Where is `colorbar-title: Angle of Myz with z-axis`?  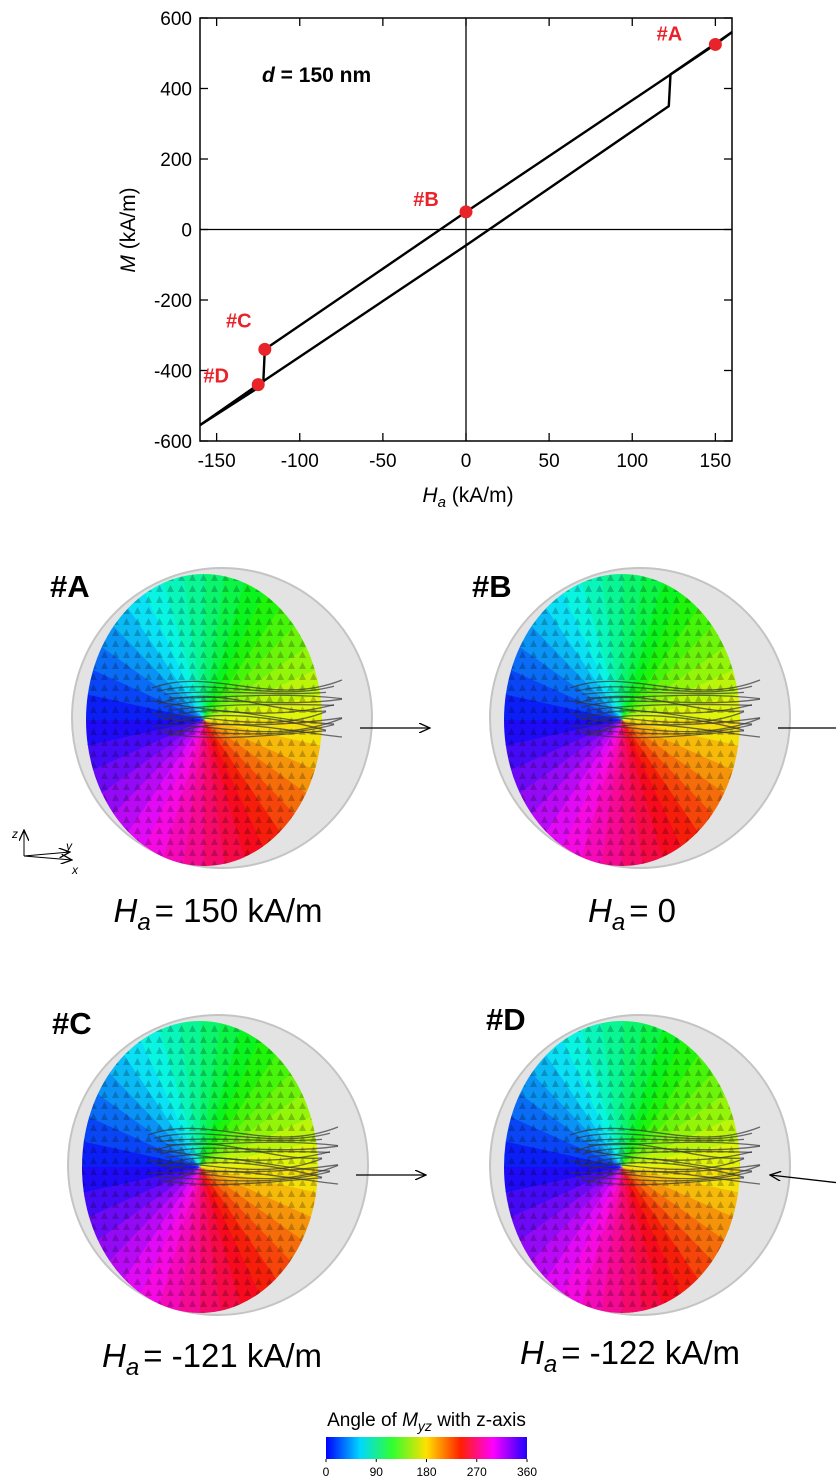
colorbar-title: Angle of Myz with z-axis is located at coordinates (426, 1422).